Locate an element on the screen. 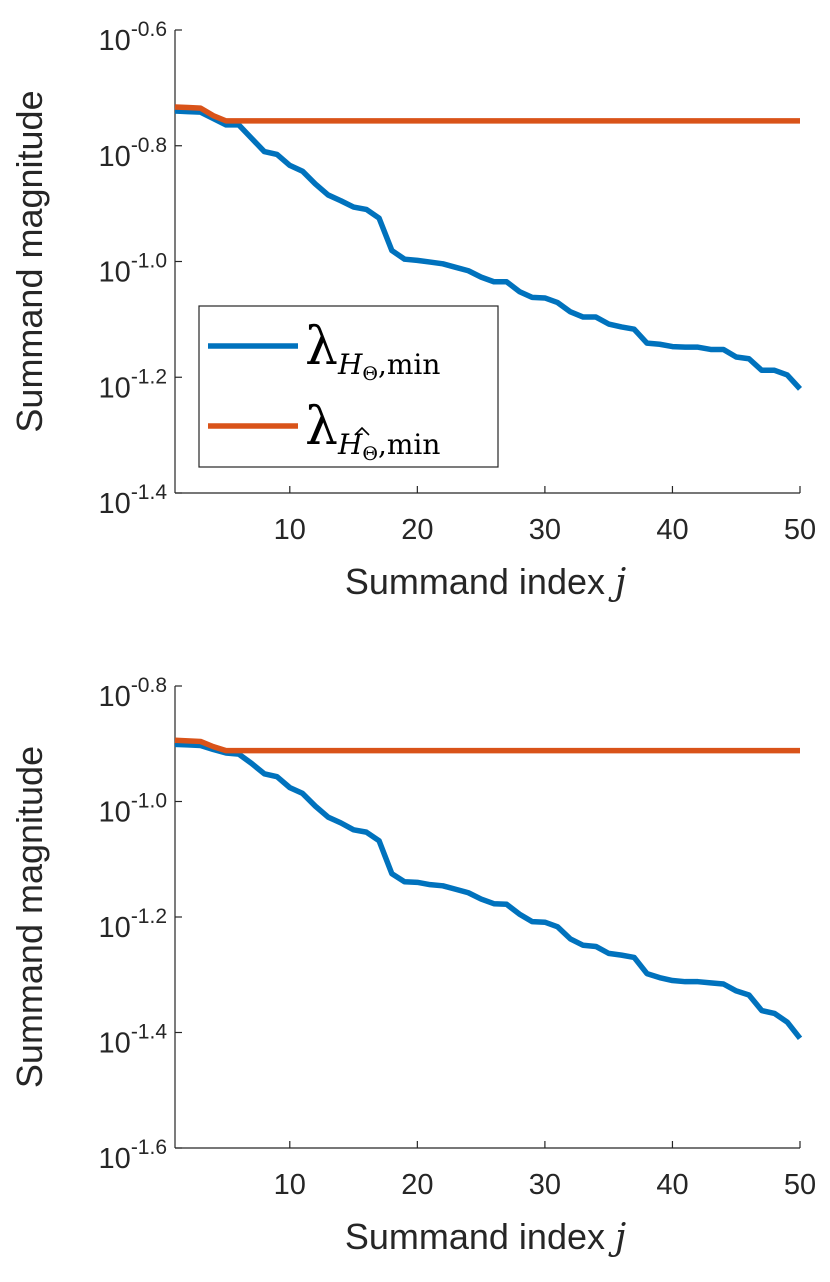 This screenshot has width=830, height=1282. legend: λHΘ,min λHΘ,min is located at coordinates (348, 386).